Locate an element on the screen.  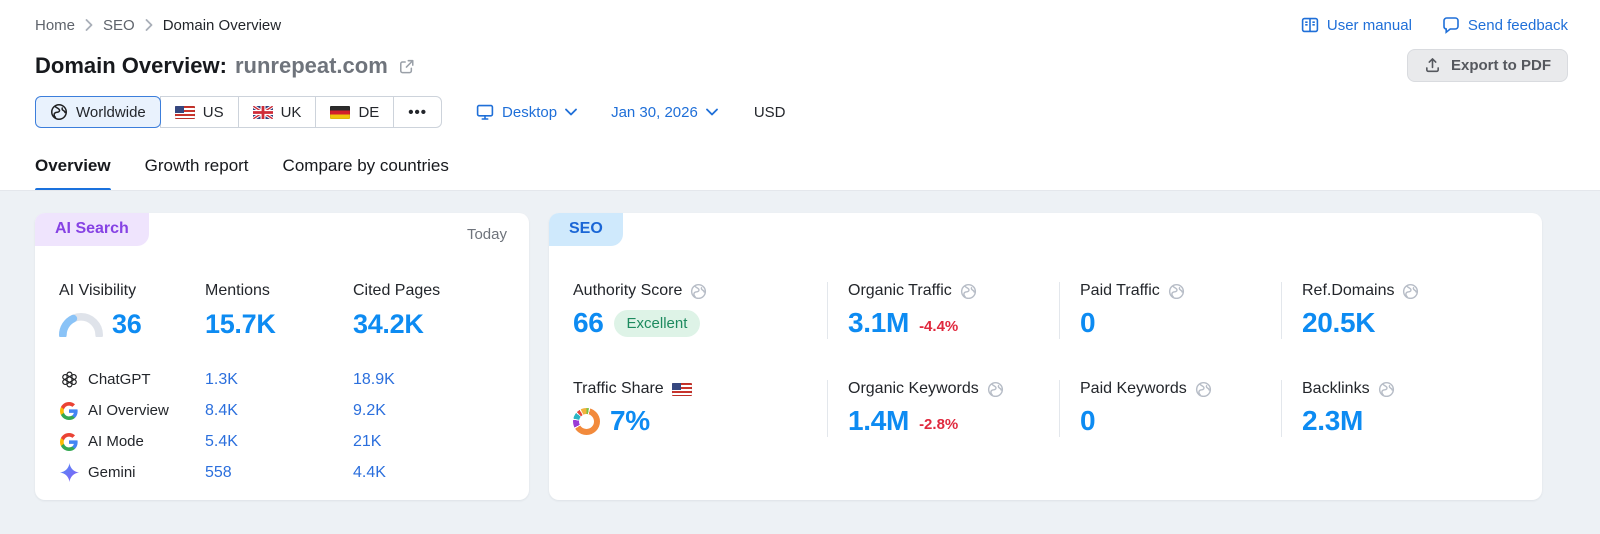
gemini-icon is located at coordinates (69, 473).